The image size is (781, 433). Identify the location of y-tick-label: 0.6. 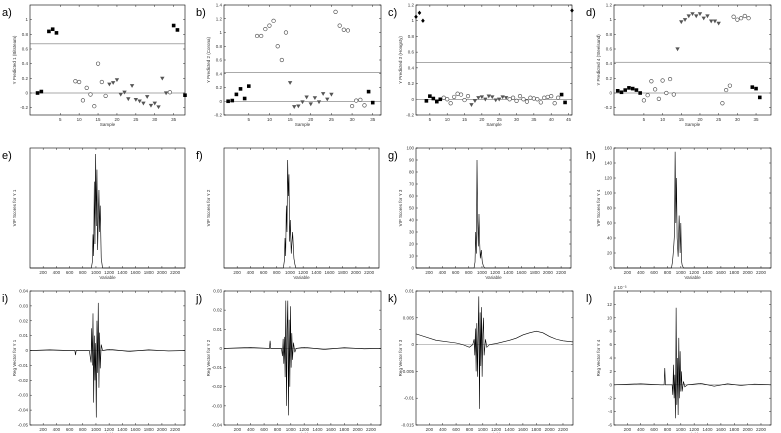
(609, 49).